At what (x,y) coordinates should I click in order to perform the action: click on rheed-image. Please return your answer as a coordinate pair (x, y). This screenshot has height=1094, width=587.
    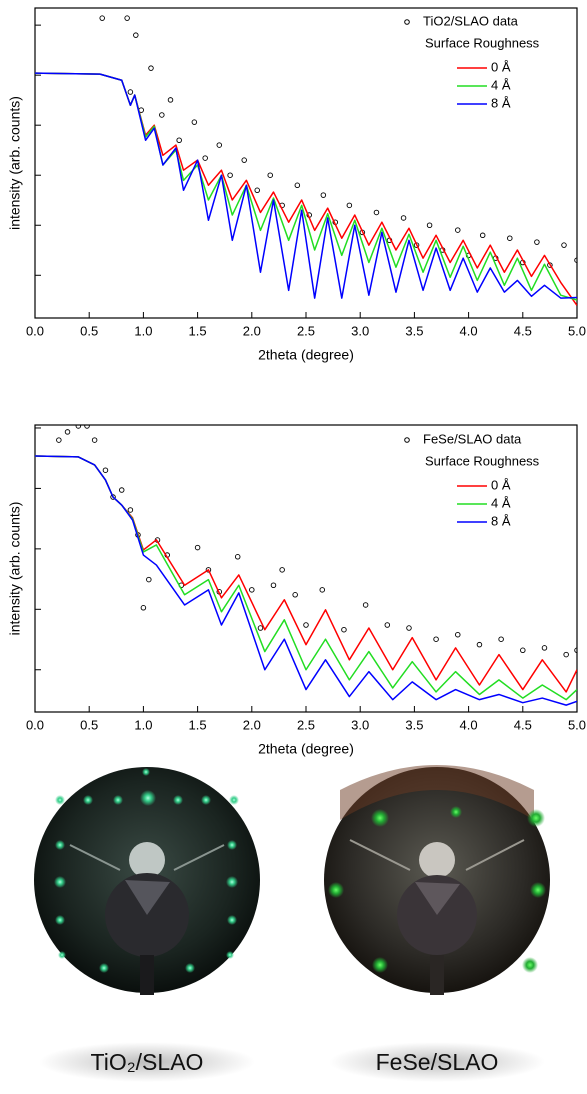
    Looking at the image, I should click on (147, 881).